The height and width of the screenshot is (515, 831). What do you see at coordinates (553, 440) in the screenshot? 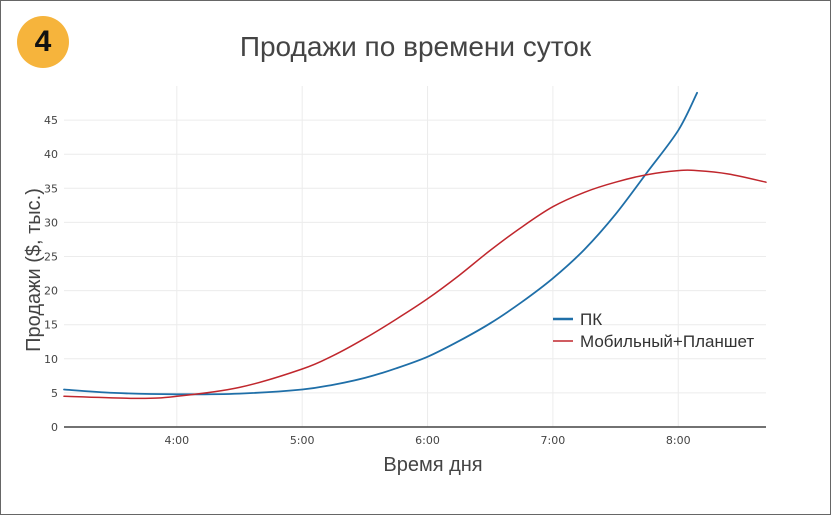
I see `x-tick-label: 7:00` at bounding box center [553, 440].